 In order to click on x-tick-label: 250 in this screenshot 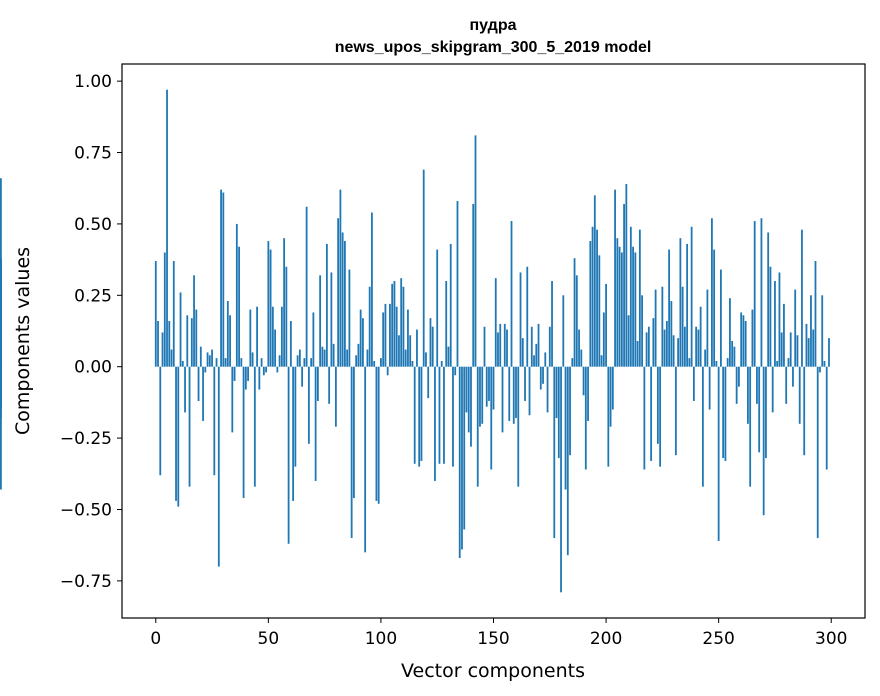, I will do `click(718, 639)`.